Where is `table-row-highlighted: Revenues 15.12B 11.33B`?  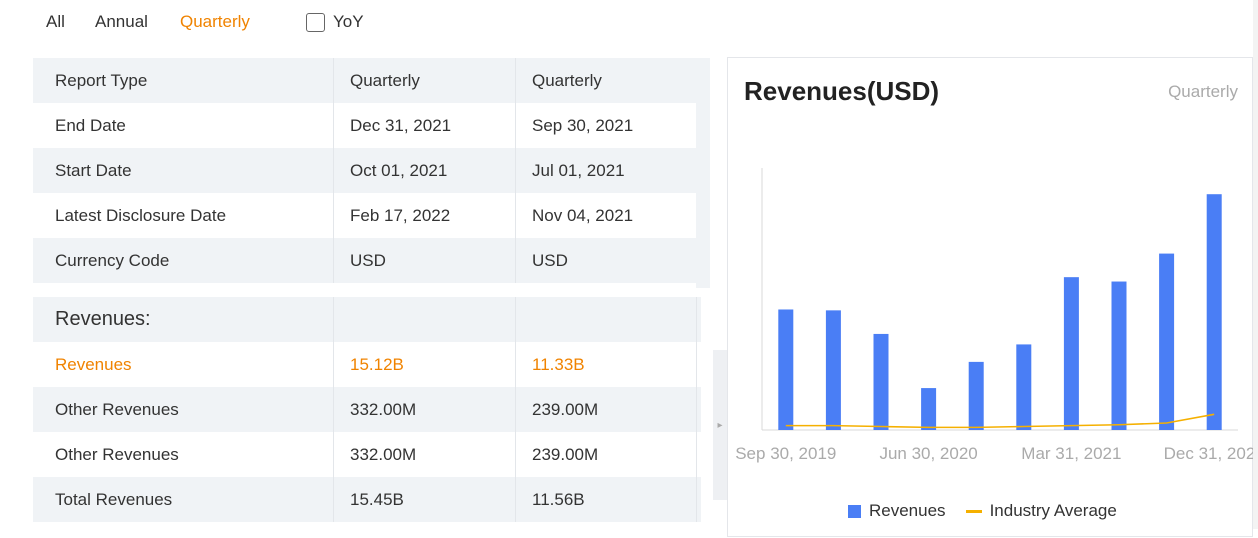 table-row-highlighted: Revenues 15.12B 11.33B is located at coordinates (367, 364).